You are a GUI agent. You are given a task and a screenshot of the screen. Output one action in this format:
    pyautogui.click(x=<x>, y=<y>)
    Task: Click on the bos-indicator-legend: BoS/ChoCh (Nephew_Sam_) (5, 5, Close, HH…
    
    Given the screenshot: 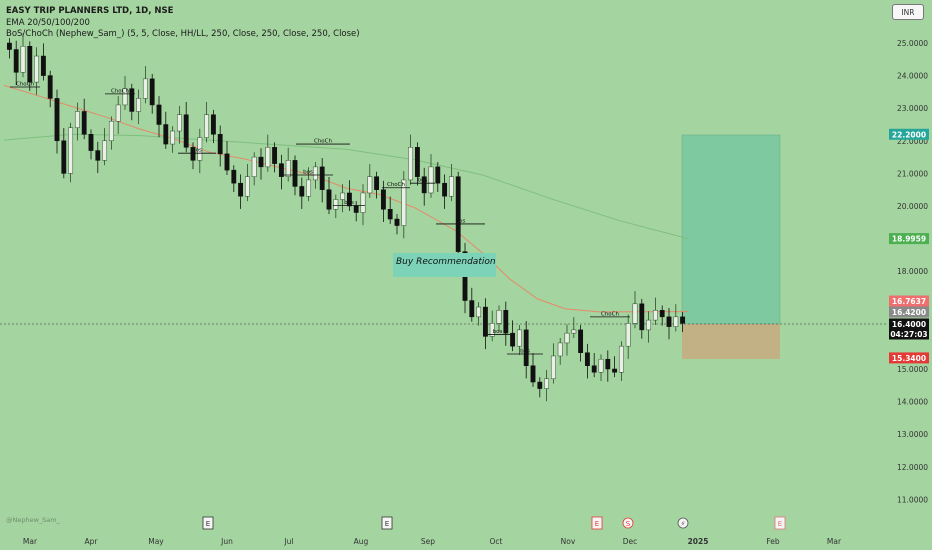 What is the action you would take?
    pyautogui.click(x=183, y=34)
    